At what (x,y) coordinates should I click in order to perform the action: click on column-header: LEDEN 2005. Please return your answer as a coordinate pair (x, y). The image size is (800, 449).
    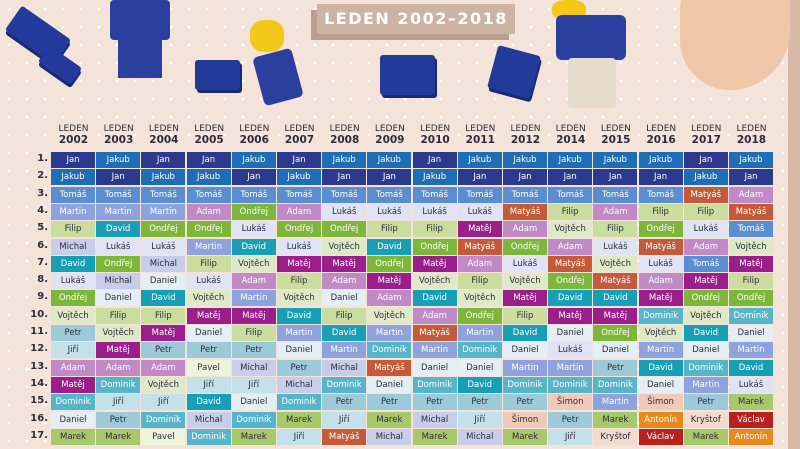
    Looking at the image, I should click on (209, 135).